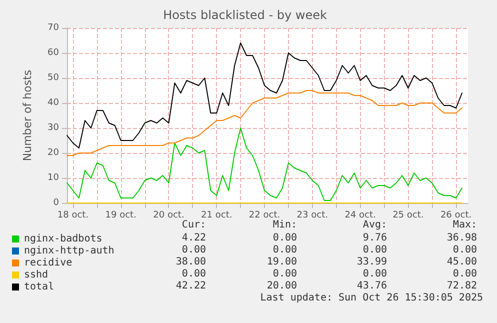  What do you see at coordinates (39, 287) in the screenshot?
I see `legend-label: total` at bounding box center [39, 287].